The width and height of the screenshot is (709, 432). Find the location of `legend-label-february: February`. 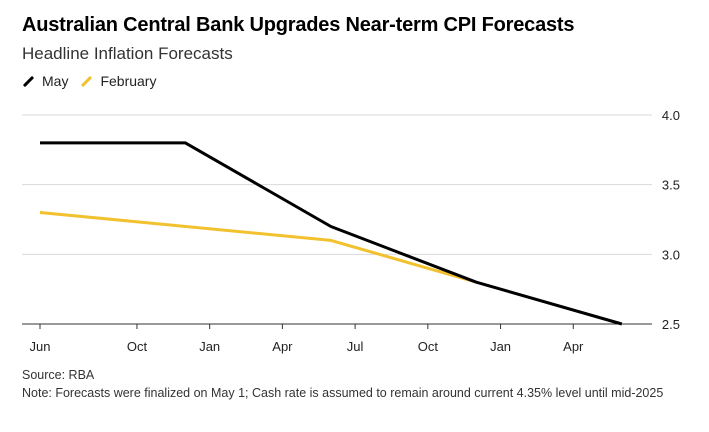

legend-label-february: February is located at coordinates (128, 81).